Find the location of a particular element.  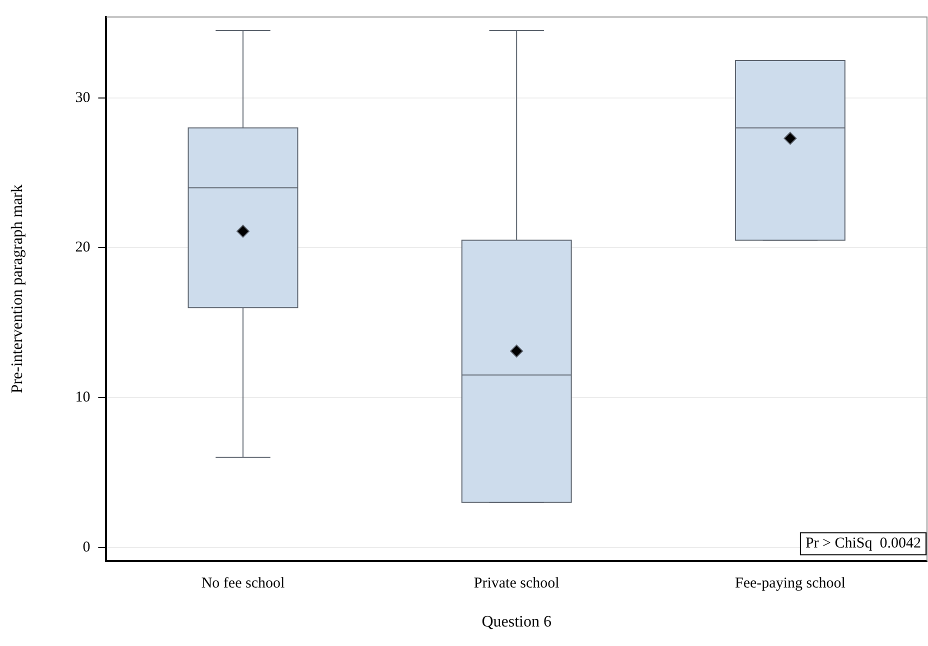

x-tick-label: Private school is located at coordinates (517, 584).